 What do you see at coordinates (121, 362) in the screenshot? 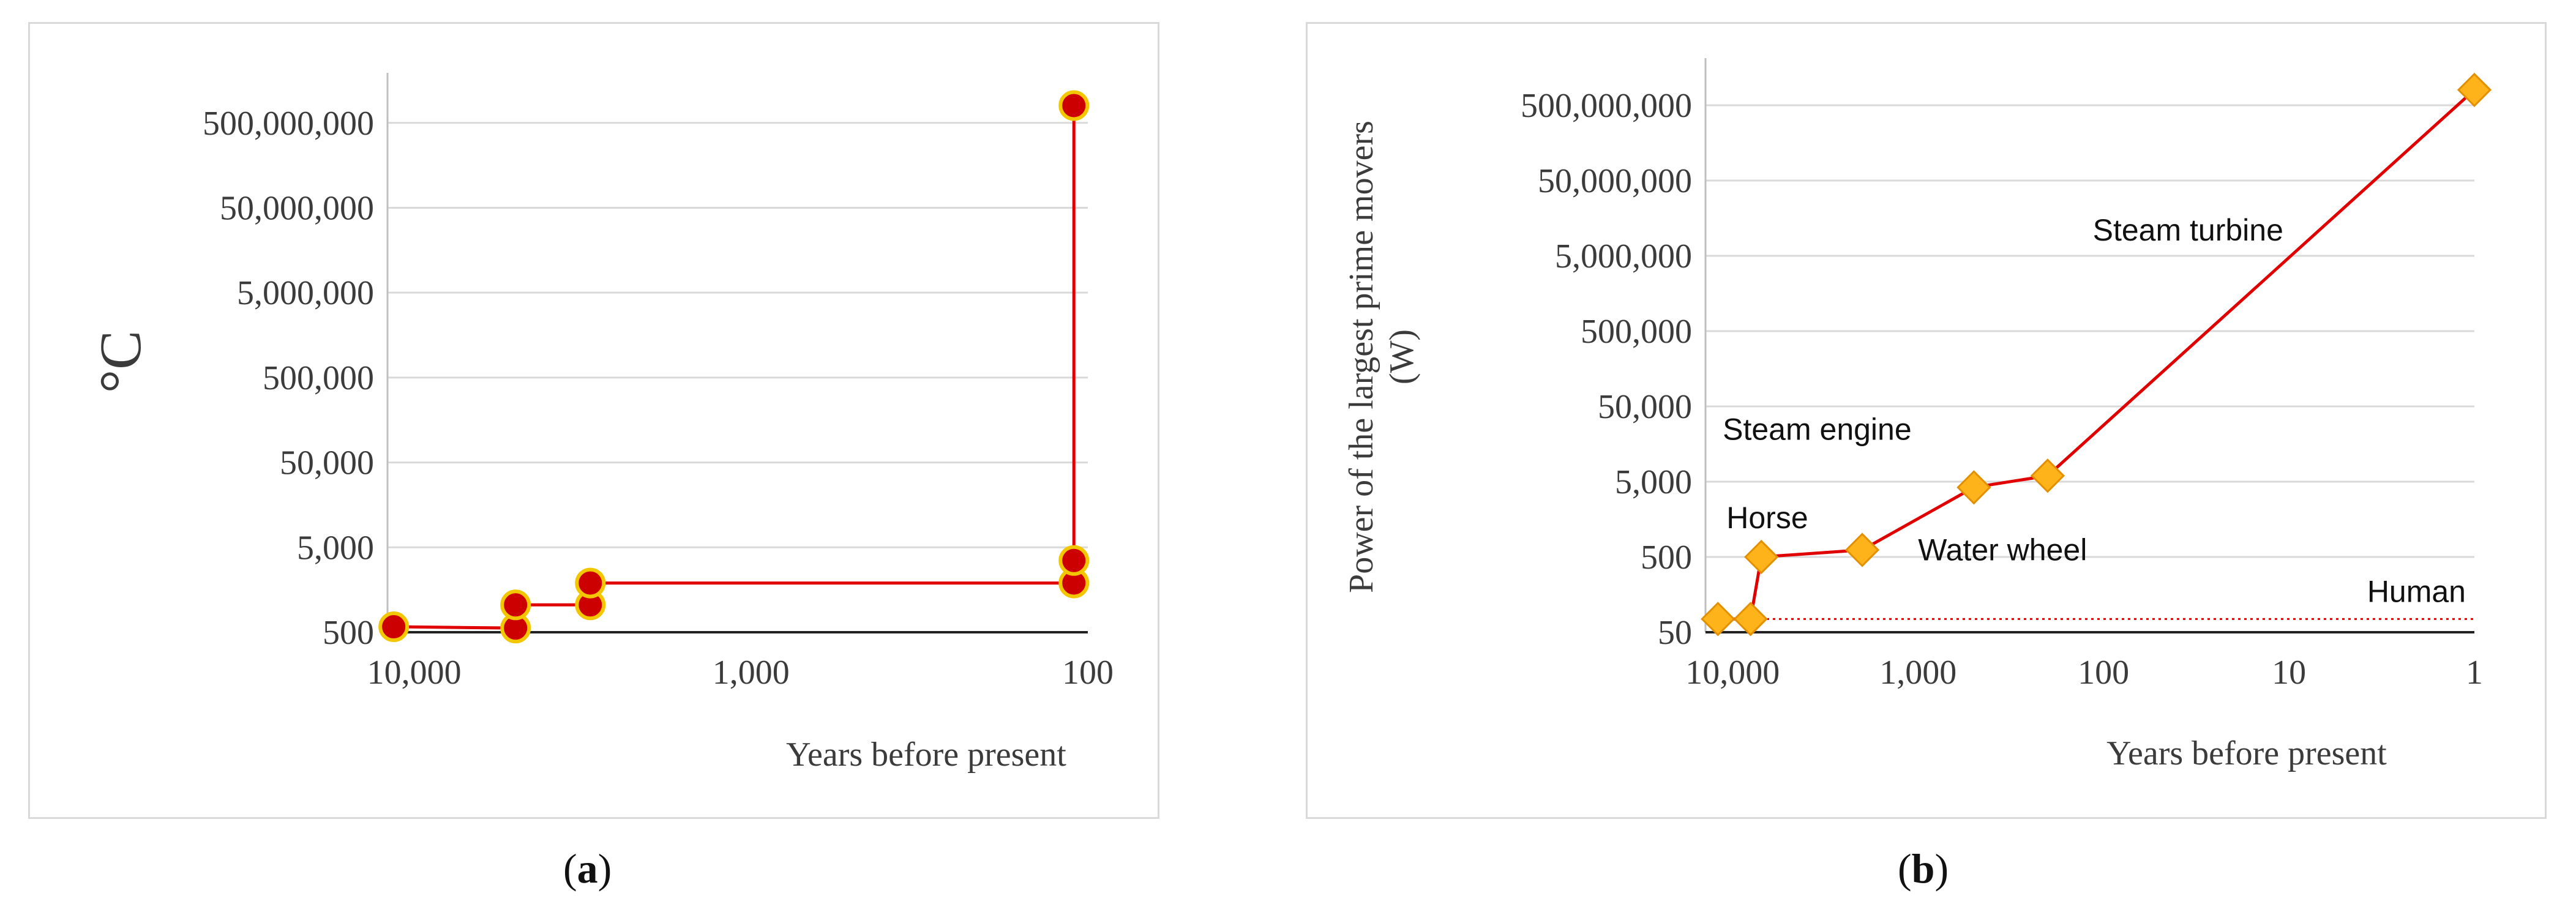
I see `y-axis-title: °C` at bounding box center [121, 362].